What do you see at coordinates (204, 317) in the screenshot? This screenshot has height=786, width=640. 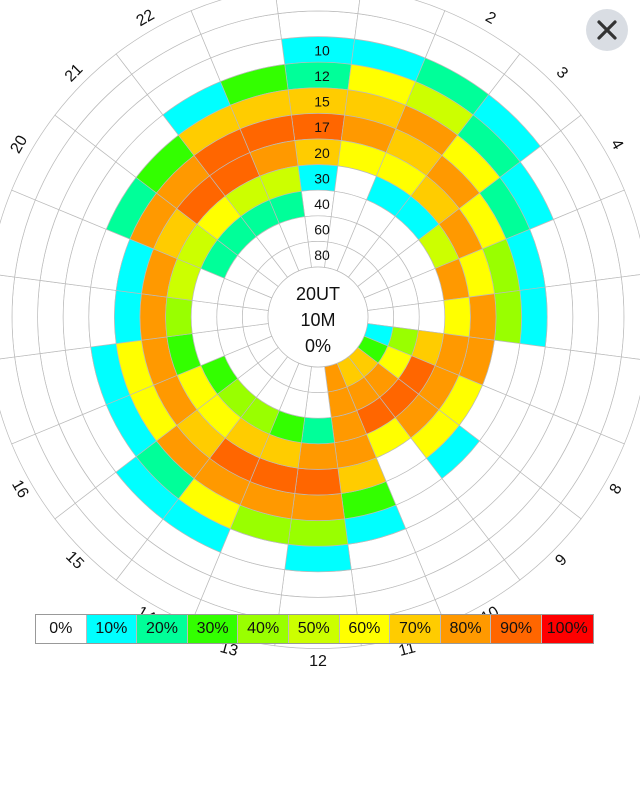 I see `heat-cell-h18-r40` at bounding box center [204, 317].